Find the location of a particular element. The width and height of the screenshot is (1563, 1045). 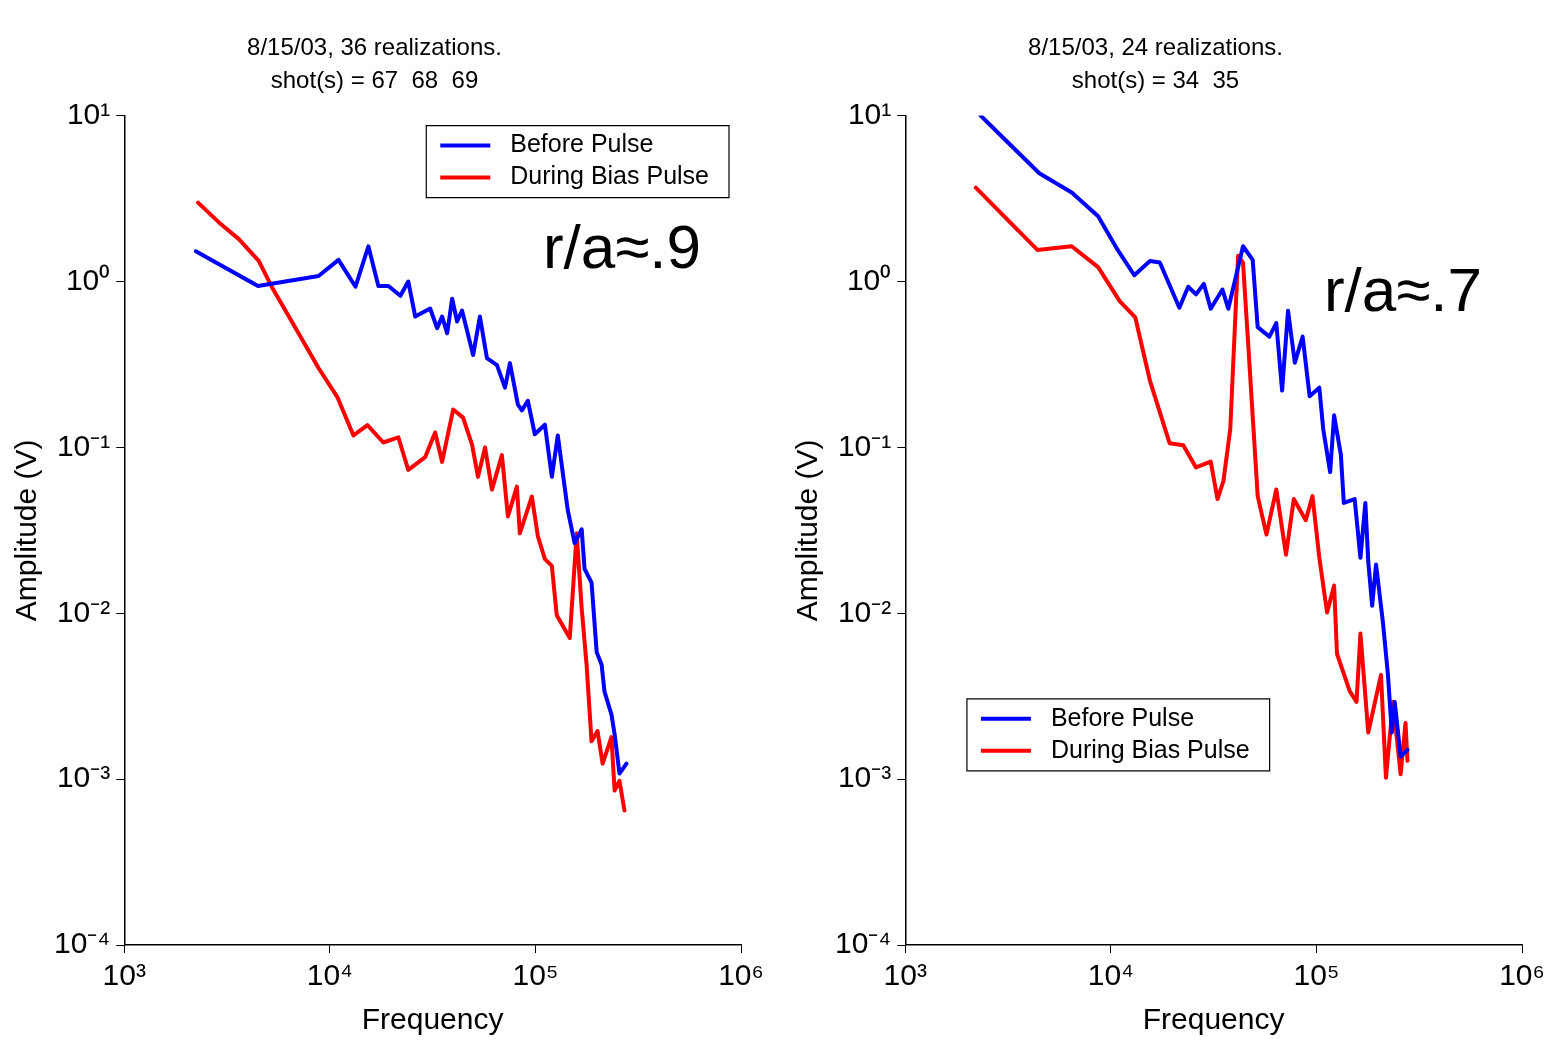

chart-subtitle: shot(s) = 67 68 69 is located at coordinates (374, 79).